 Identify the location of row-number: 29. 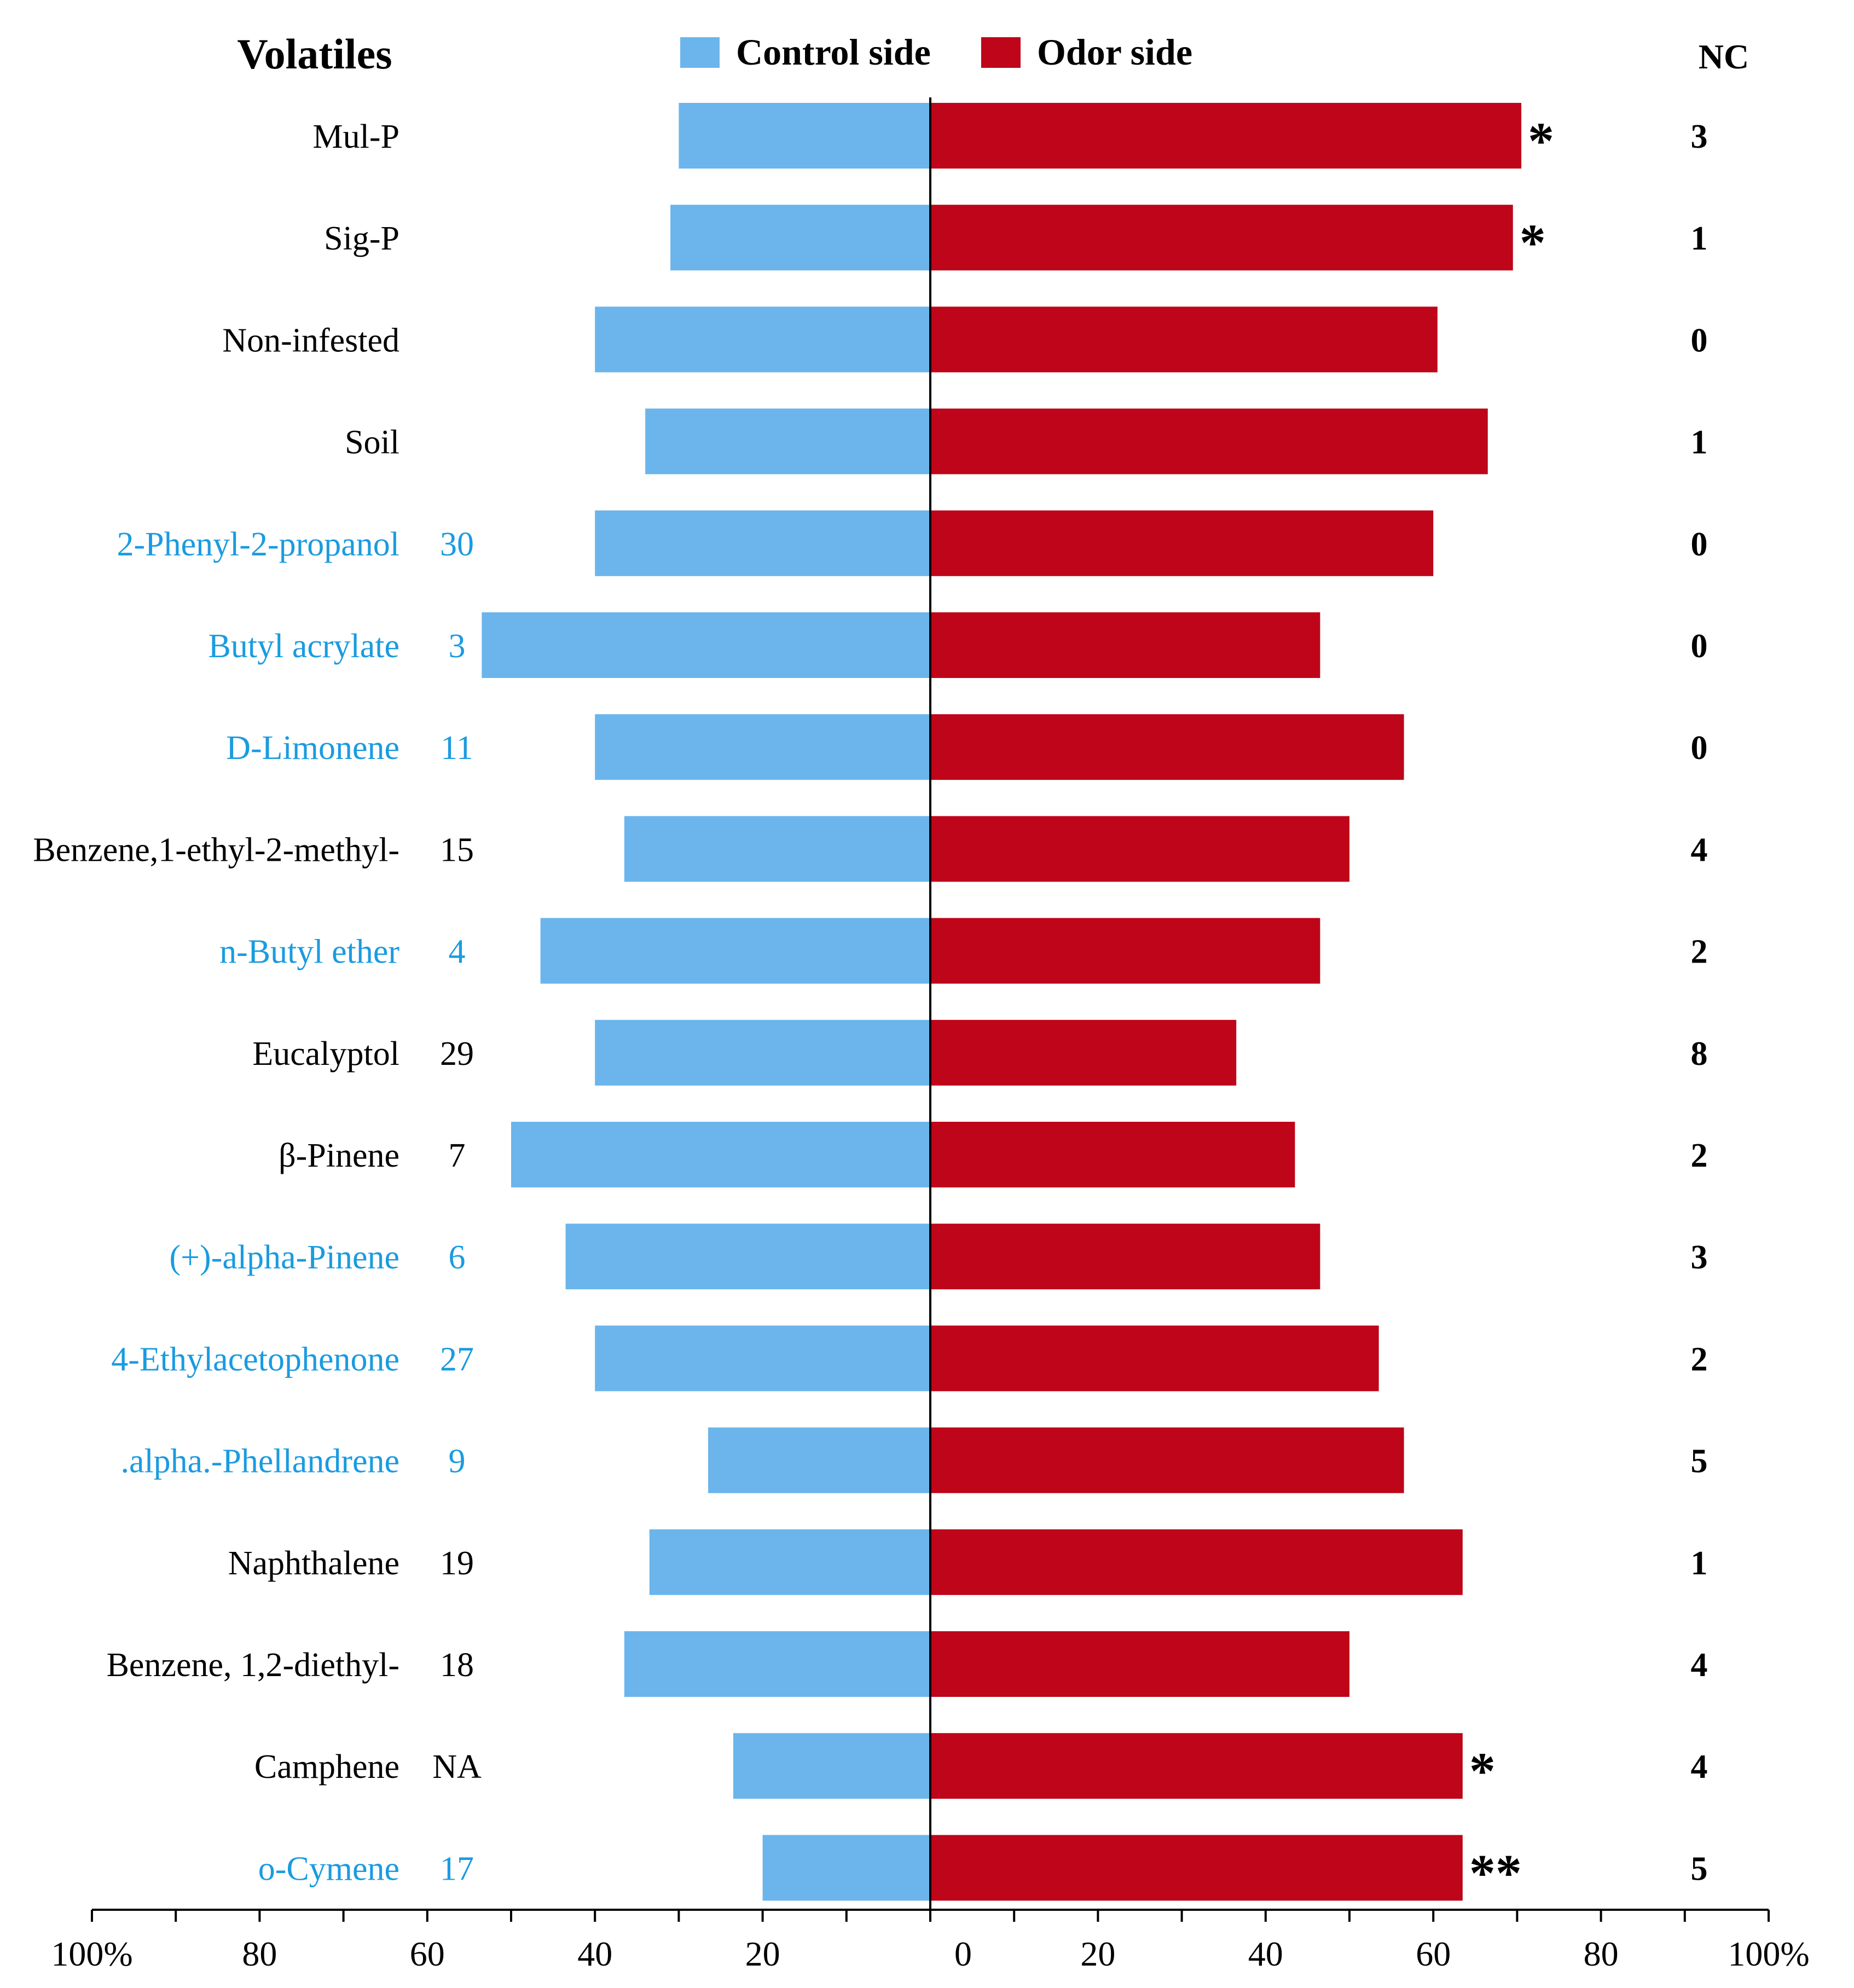
(457, 1054).